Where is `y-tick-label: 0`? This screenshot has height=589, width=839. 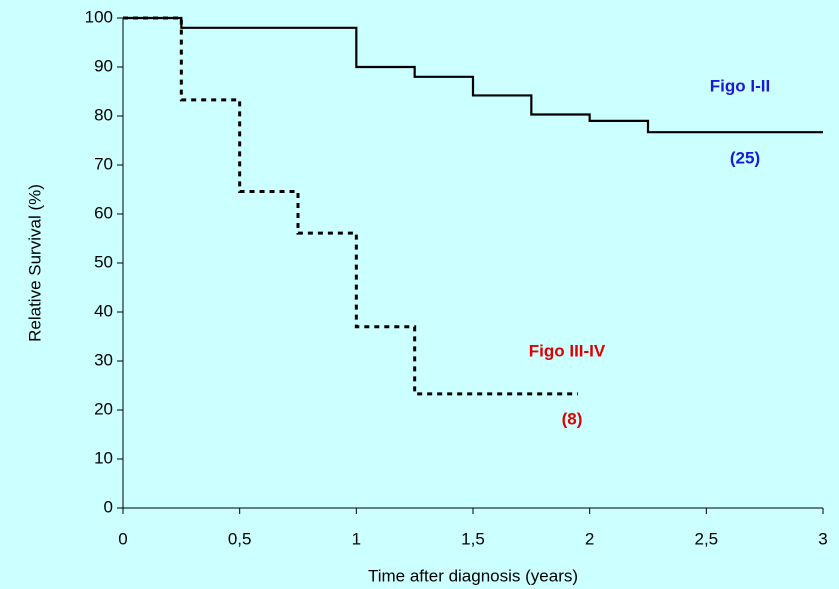
y-tick-label: 0 is located at coordinates (108, 506).